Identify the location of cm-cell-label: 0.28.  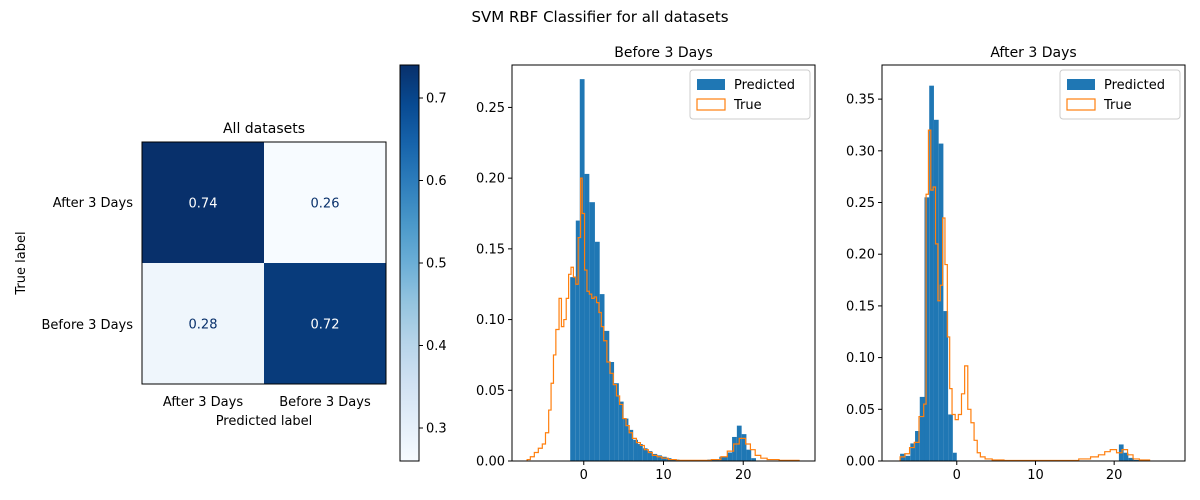
(203, 325).